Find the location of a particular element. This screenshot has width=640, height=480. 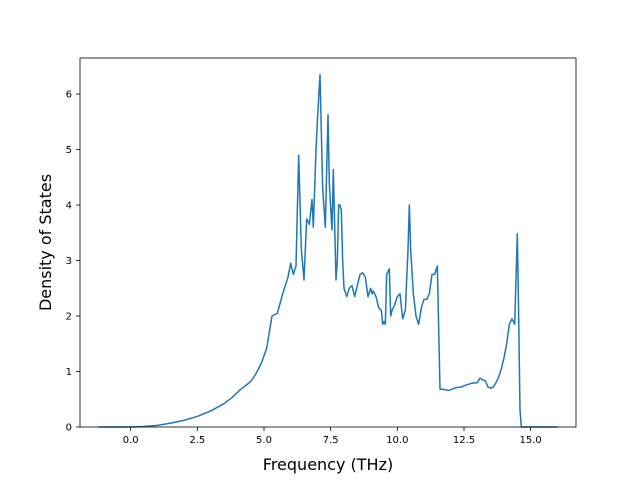

y-tick-label: 4 is located at coordinates (69, 206).